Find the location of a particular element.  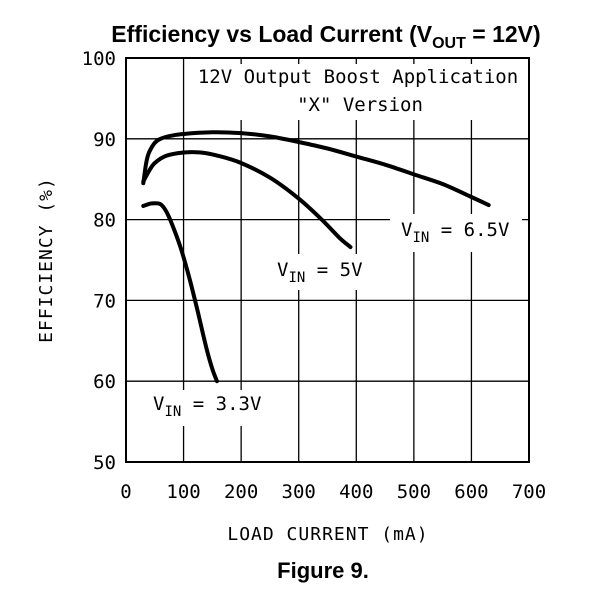

series-line-v-in-3-3v is located at coordinates (180, 292).